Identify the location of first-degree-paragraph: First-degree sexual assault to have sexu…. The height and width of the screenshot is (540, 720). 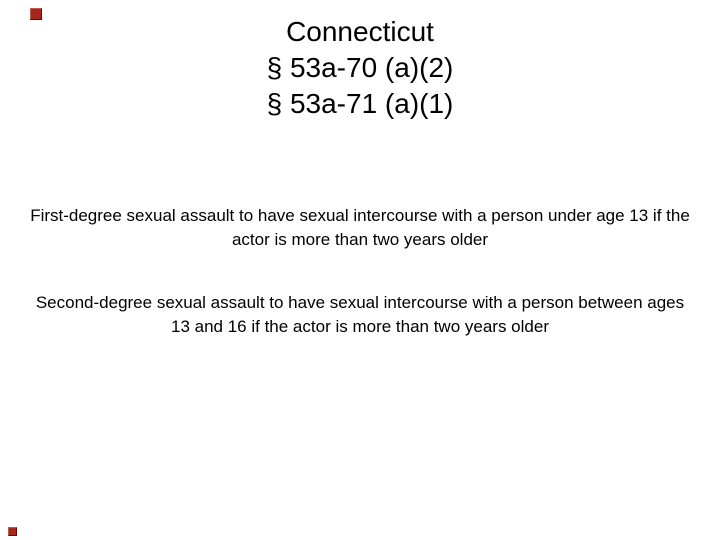
(360, 227).